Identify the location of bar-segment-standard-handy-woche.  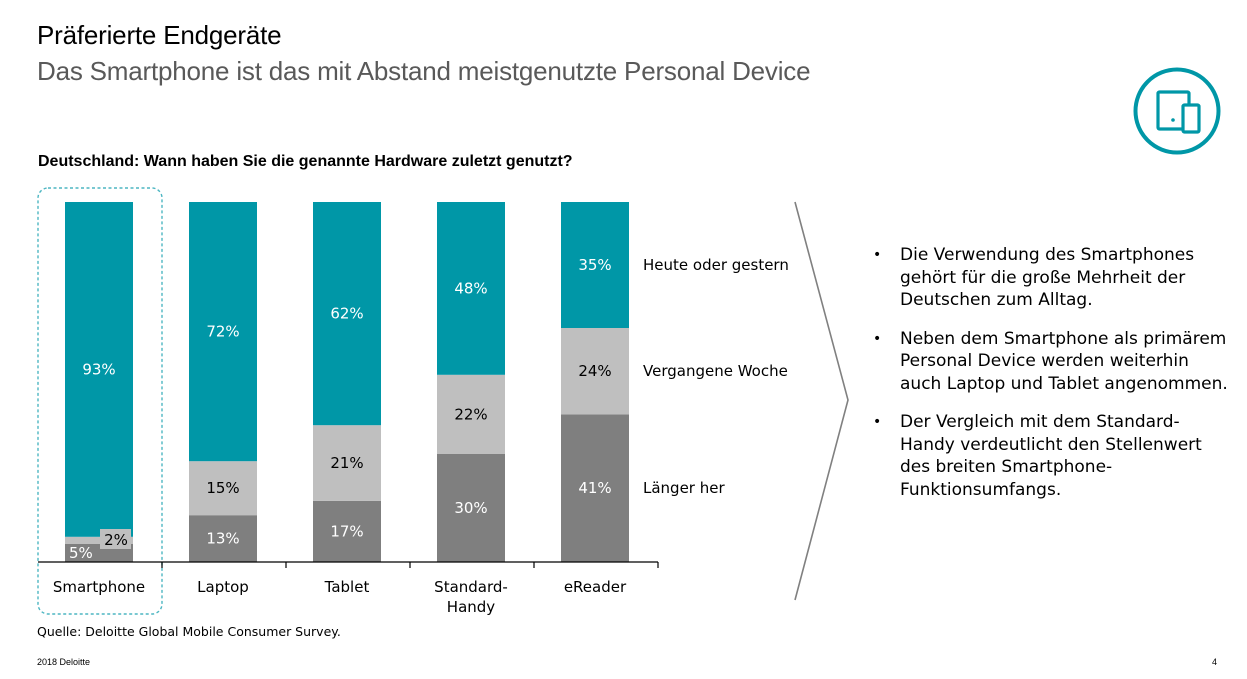
(471, 414).